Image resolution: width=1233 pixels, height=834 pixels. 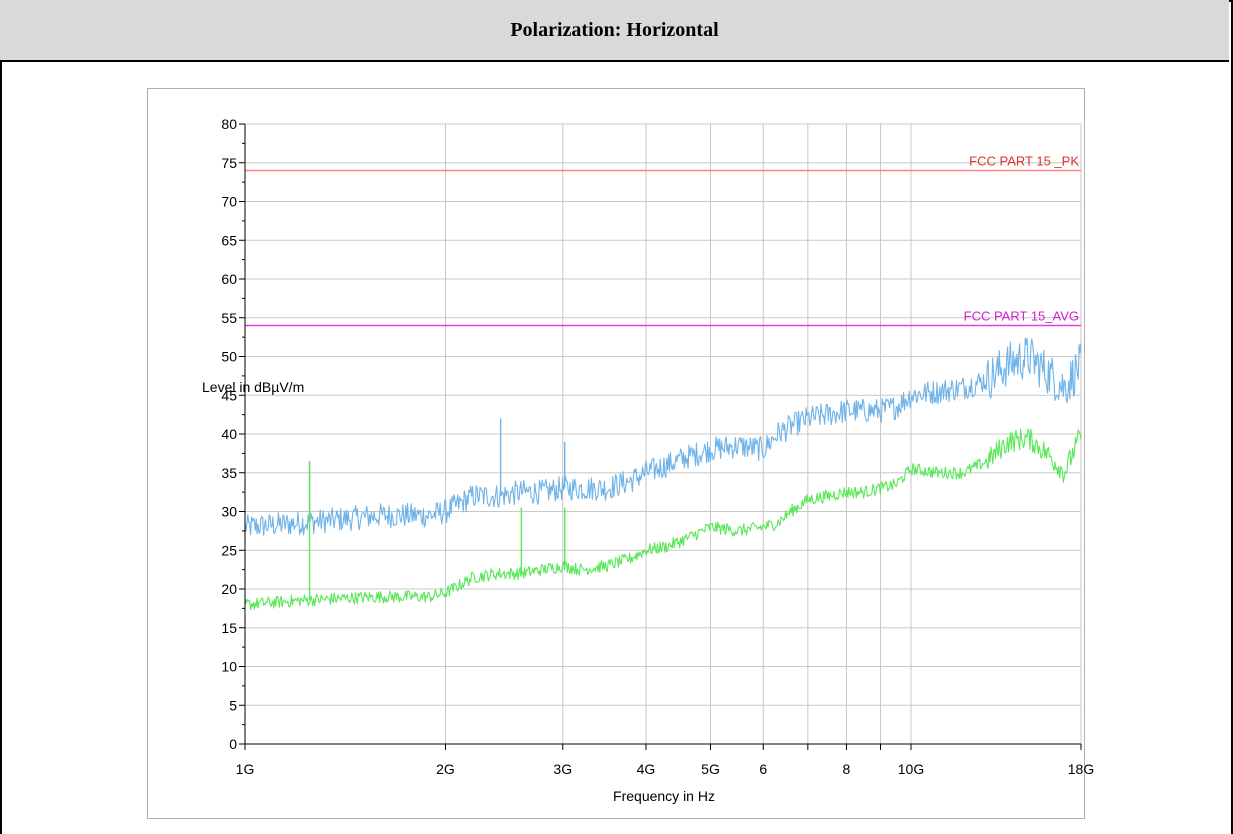 What do you see at coordinates (664, 796) in the screenshot?
I see `x-axis-title: Frequency in Hz` at bounding box center [664, 796].